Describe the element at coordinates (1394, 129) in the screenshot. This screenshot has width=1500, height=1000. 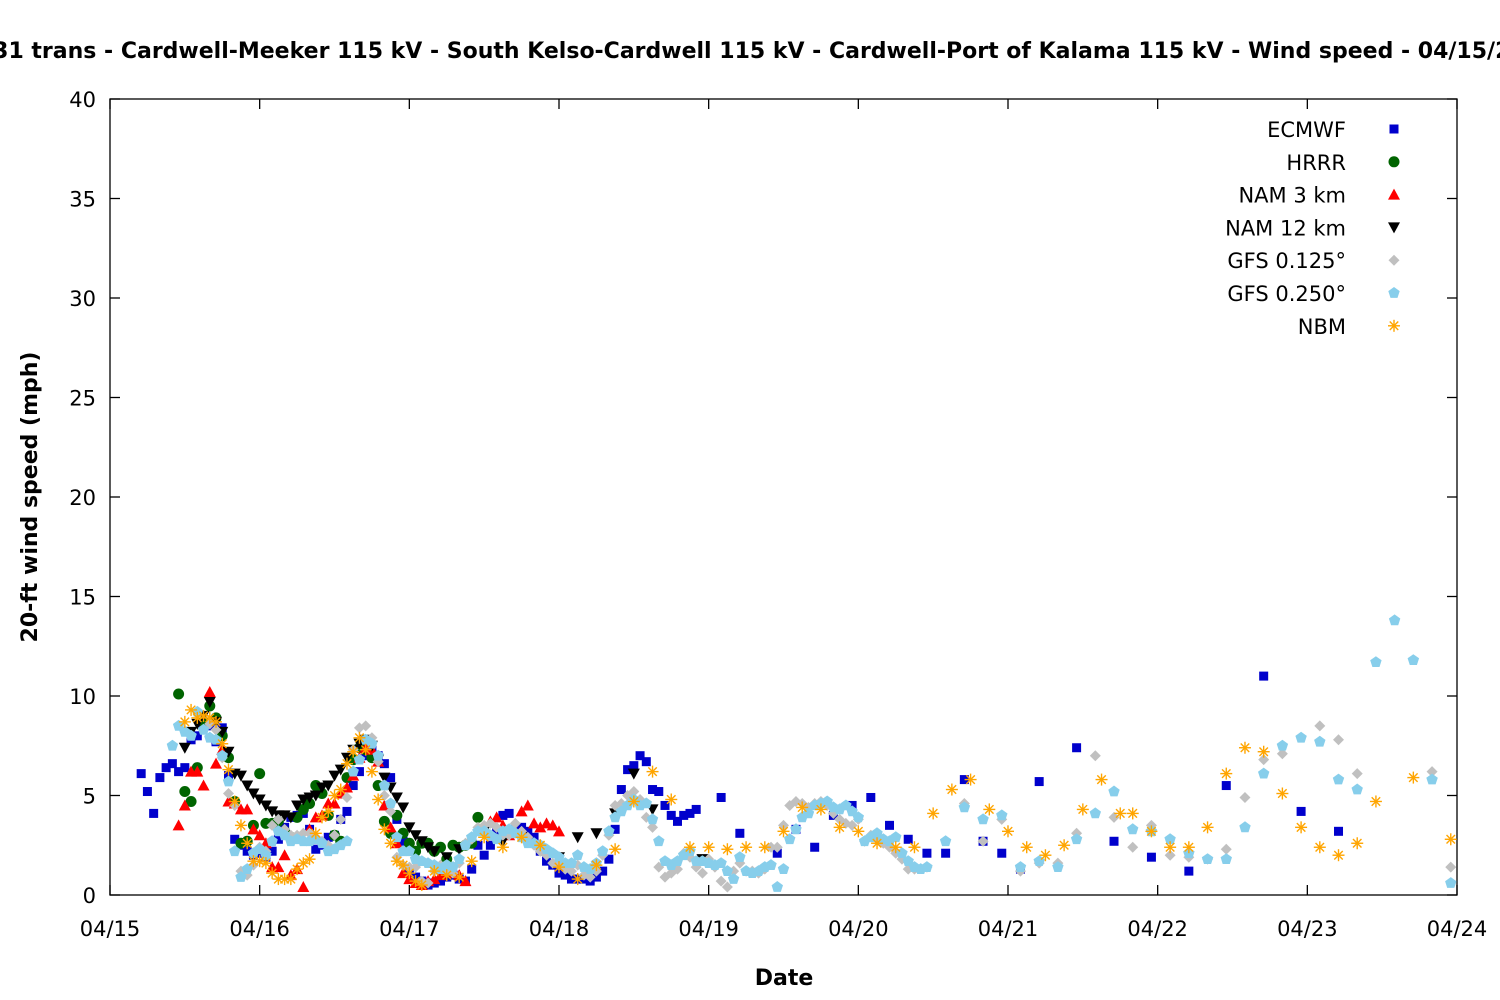
I see `legend-marker-square-icon` at that location.